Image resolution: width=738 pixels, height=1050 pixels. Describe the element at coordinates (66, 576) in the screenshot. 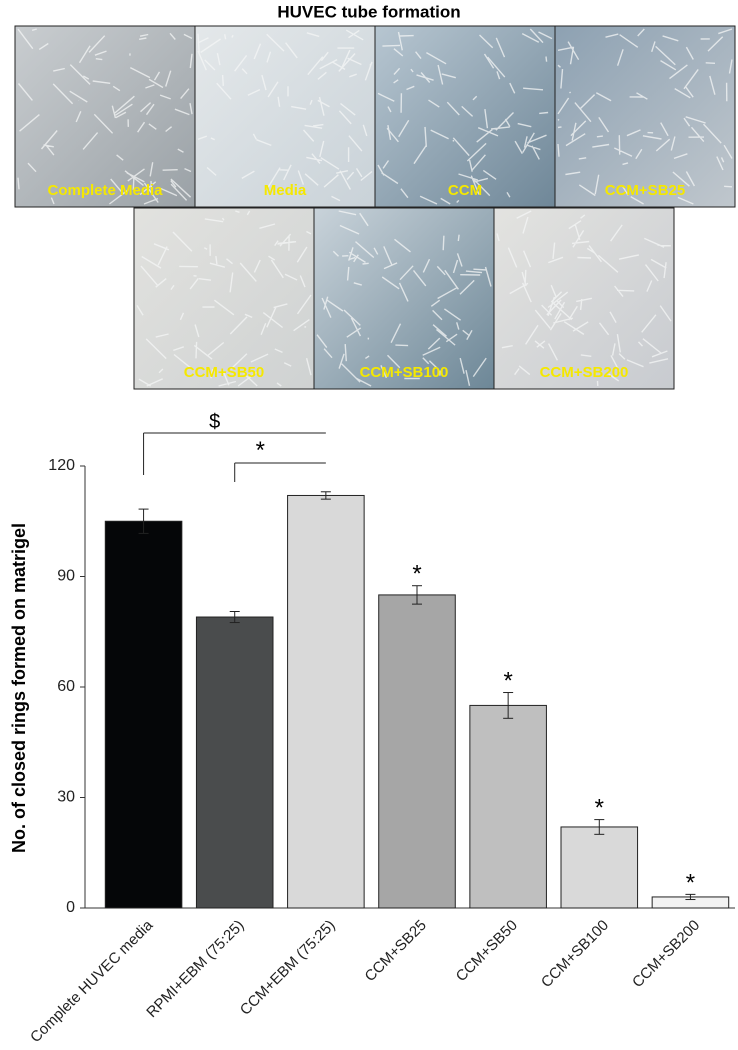

I see `y-tick-label: 90` at that location.